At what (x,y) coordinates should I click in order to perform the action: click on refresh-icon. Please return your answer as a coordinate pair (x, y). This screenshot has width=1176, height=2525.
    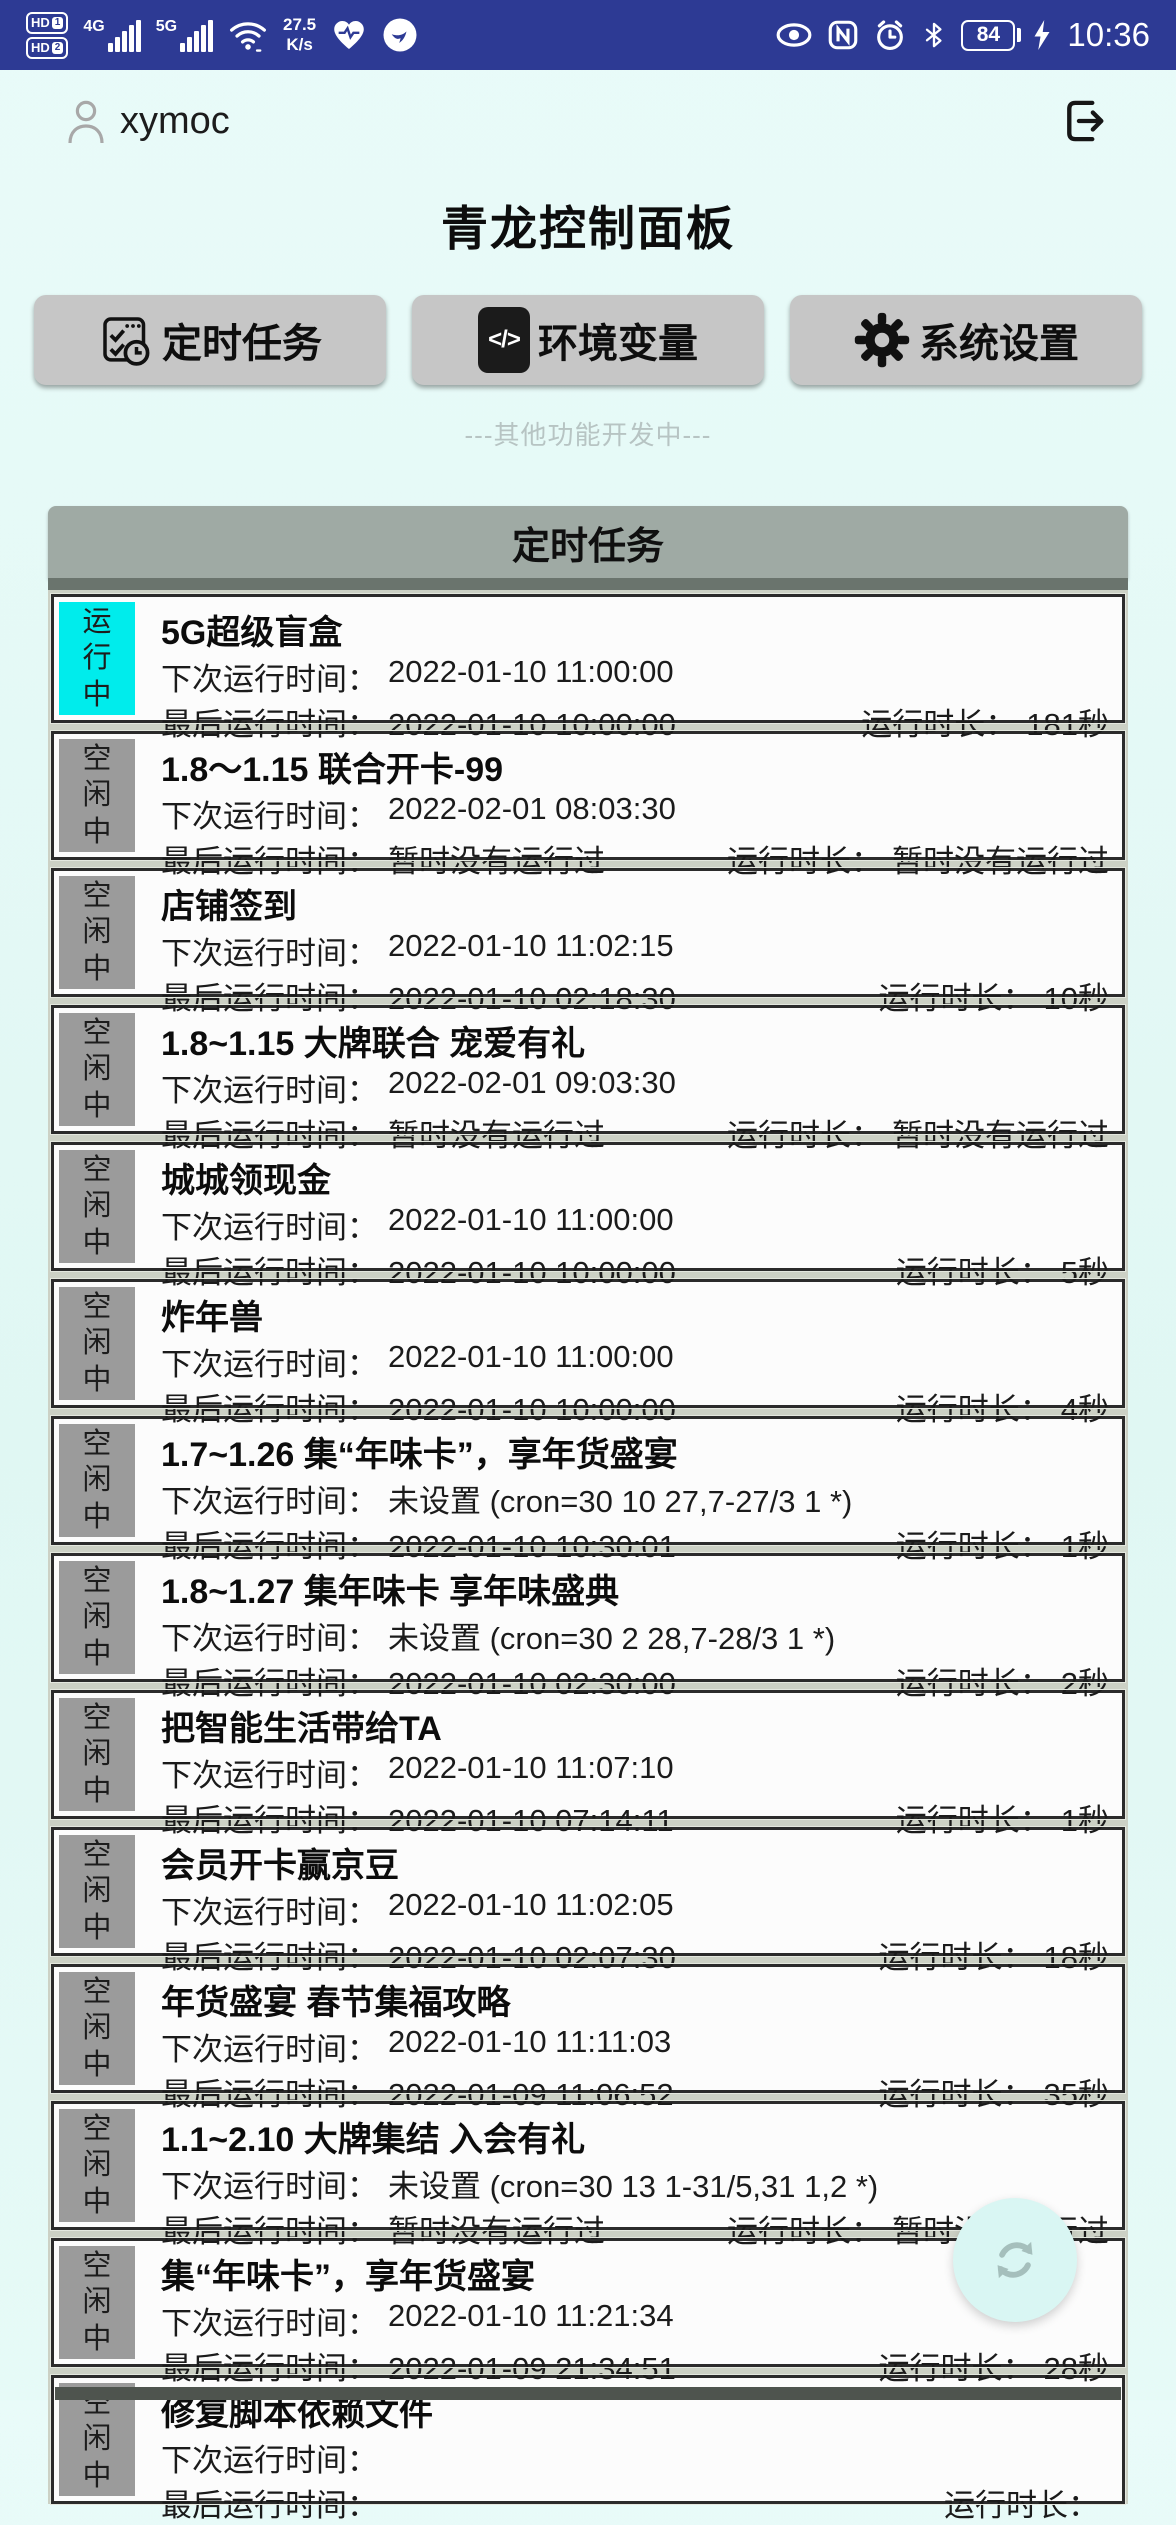
    Looking at the image, I should click on (1015, 2260).